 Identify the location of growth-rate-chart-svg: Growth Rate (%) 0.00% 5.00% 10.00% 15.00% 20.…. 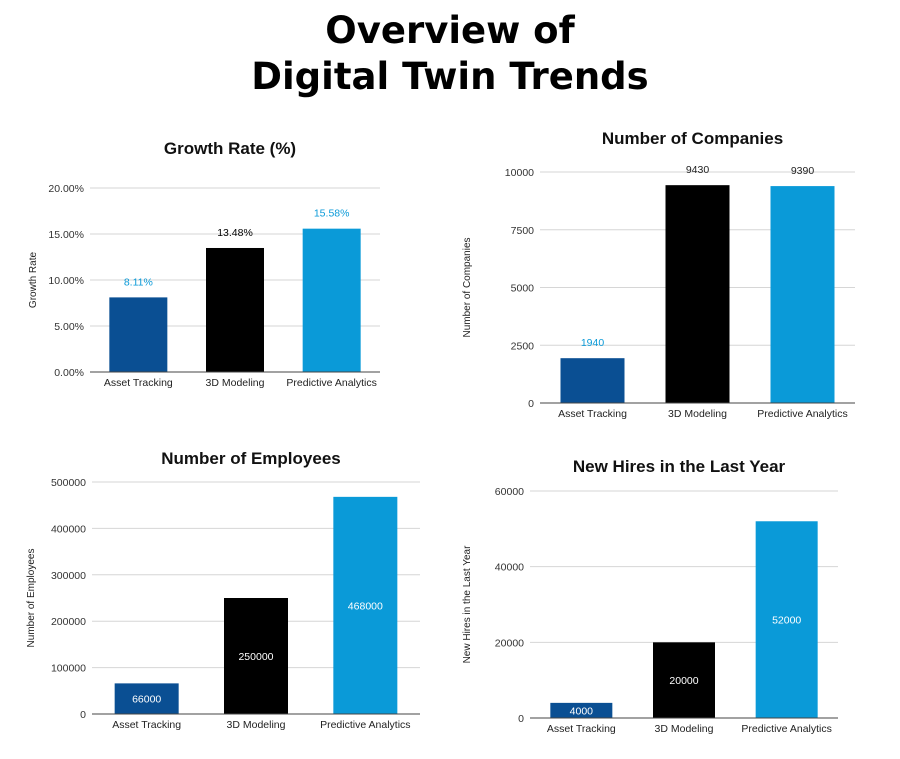
(204, 264).